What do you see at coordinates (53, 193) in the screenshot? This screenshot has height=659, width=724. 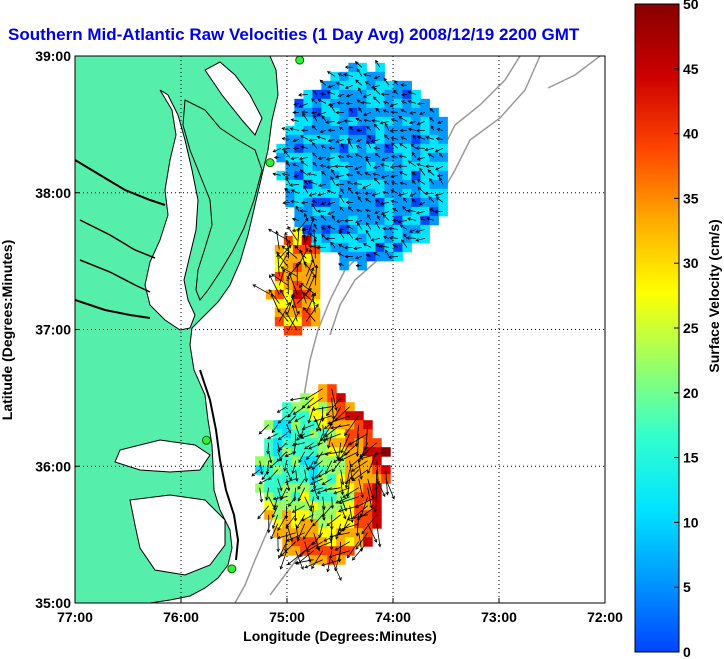 I see `y-tick-label: 38:00` at bounding box center [53, 193].